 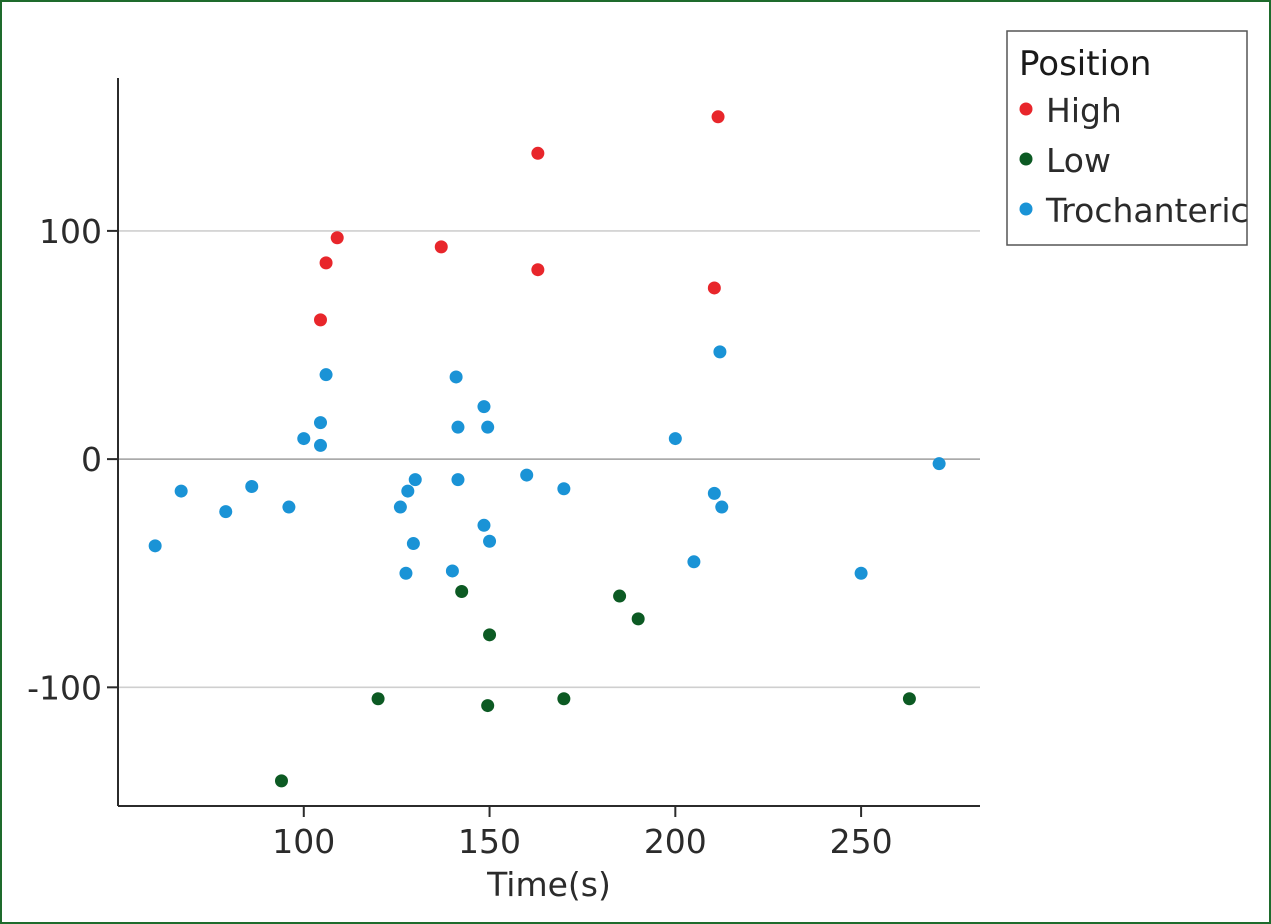 What do you see at coordinates (1026, 109) in the screenshot?
I see `legend-marker-high` at bounding box center [1026, 109].